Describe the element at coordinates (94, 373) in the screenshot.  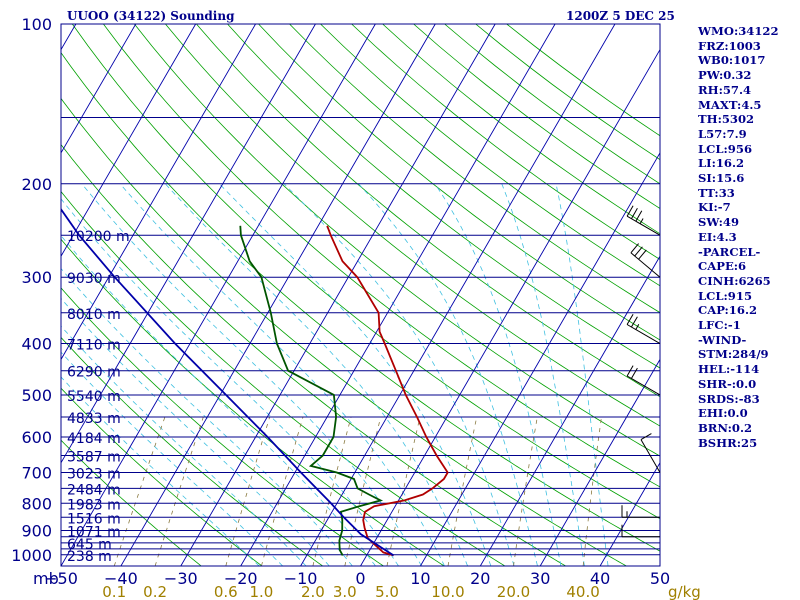
I see `height-label: 6290 m` at that location.